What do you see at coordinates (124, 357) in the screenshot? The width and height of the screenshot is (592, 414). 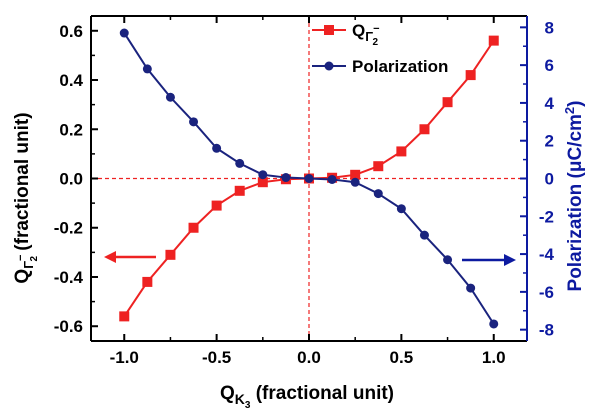 I see `x-tick-label: -1.0` at bounding box center [124, 357].